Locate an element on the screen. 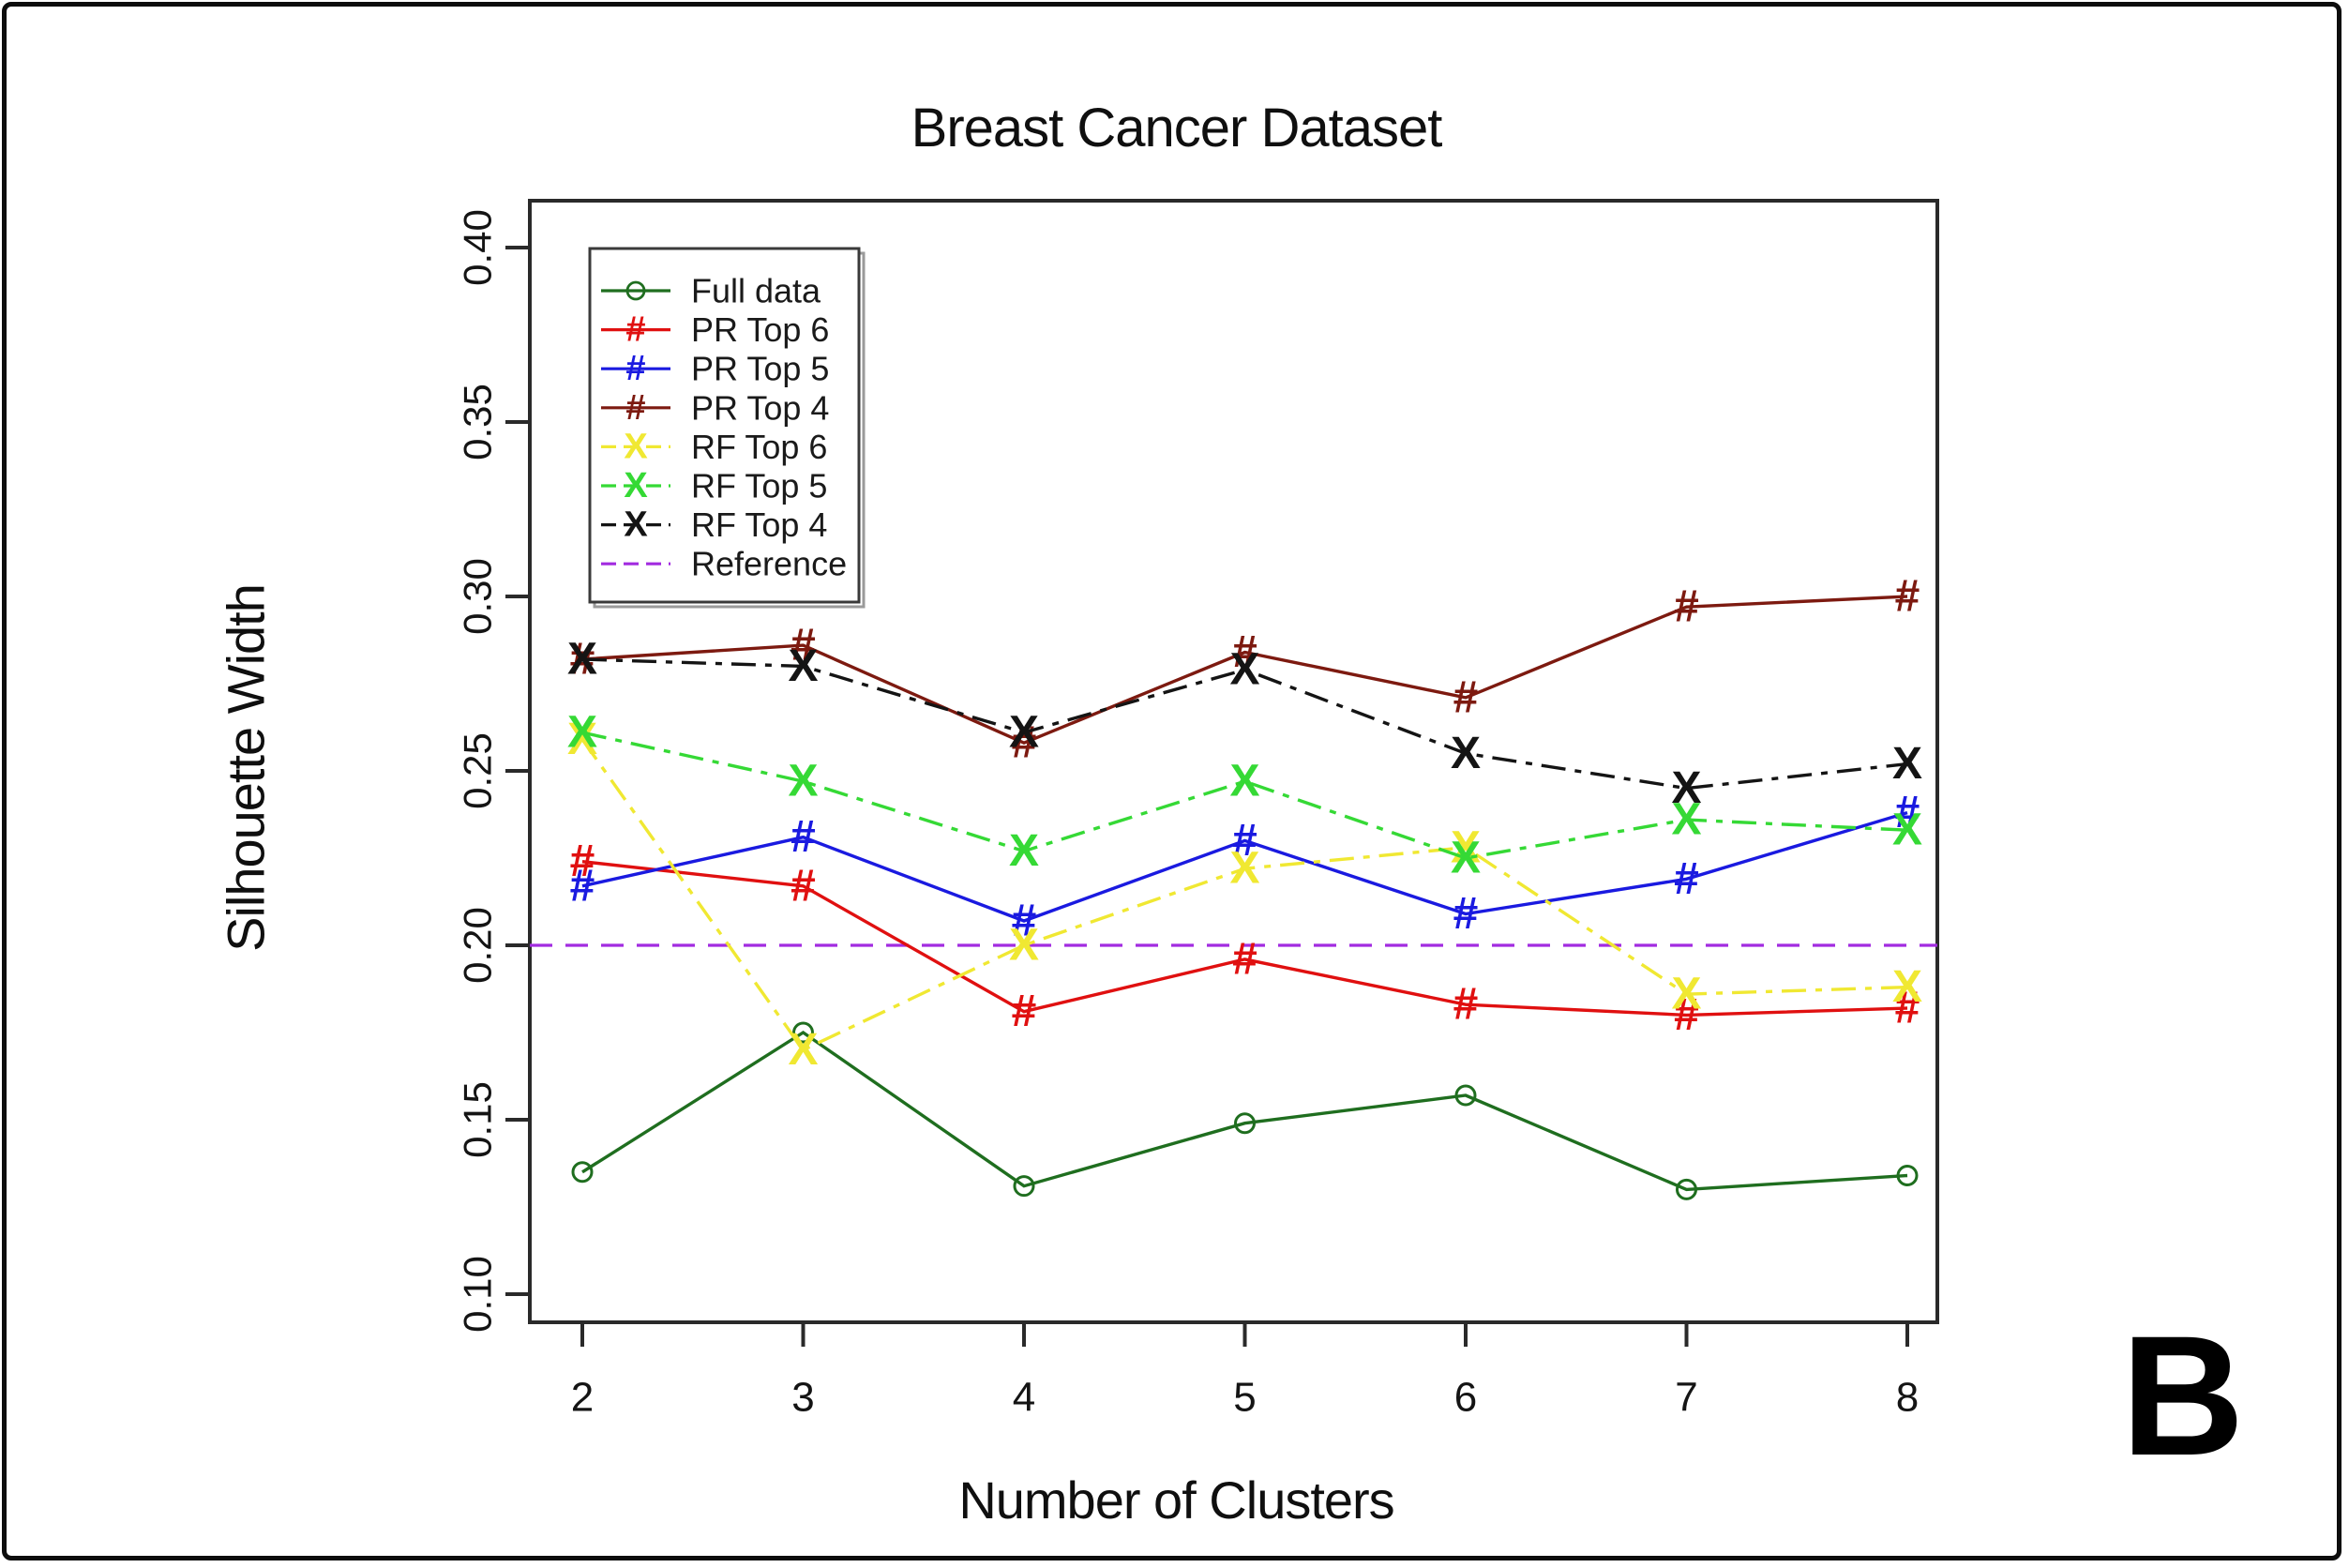  x-tick-label: 8 is located at coordinates (1907, 1398).